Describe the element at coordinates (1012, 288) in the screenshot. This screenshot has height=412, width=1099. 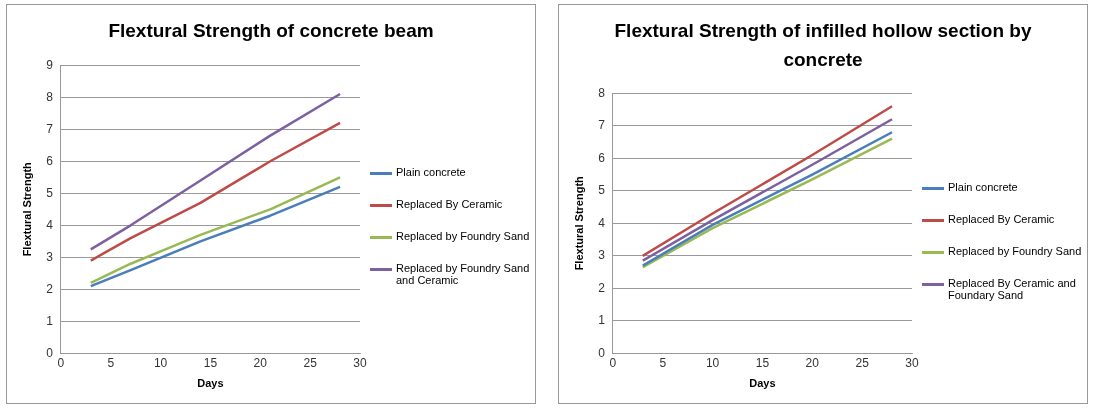
I see `legend-label: Replaced By Ceramic and Foundary Sand` at that location.